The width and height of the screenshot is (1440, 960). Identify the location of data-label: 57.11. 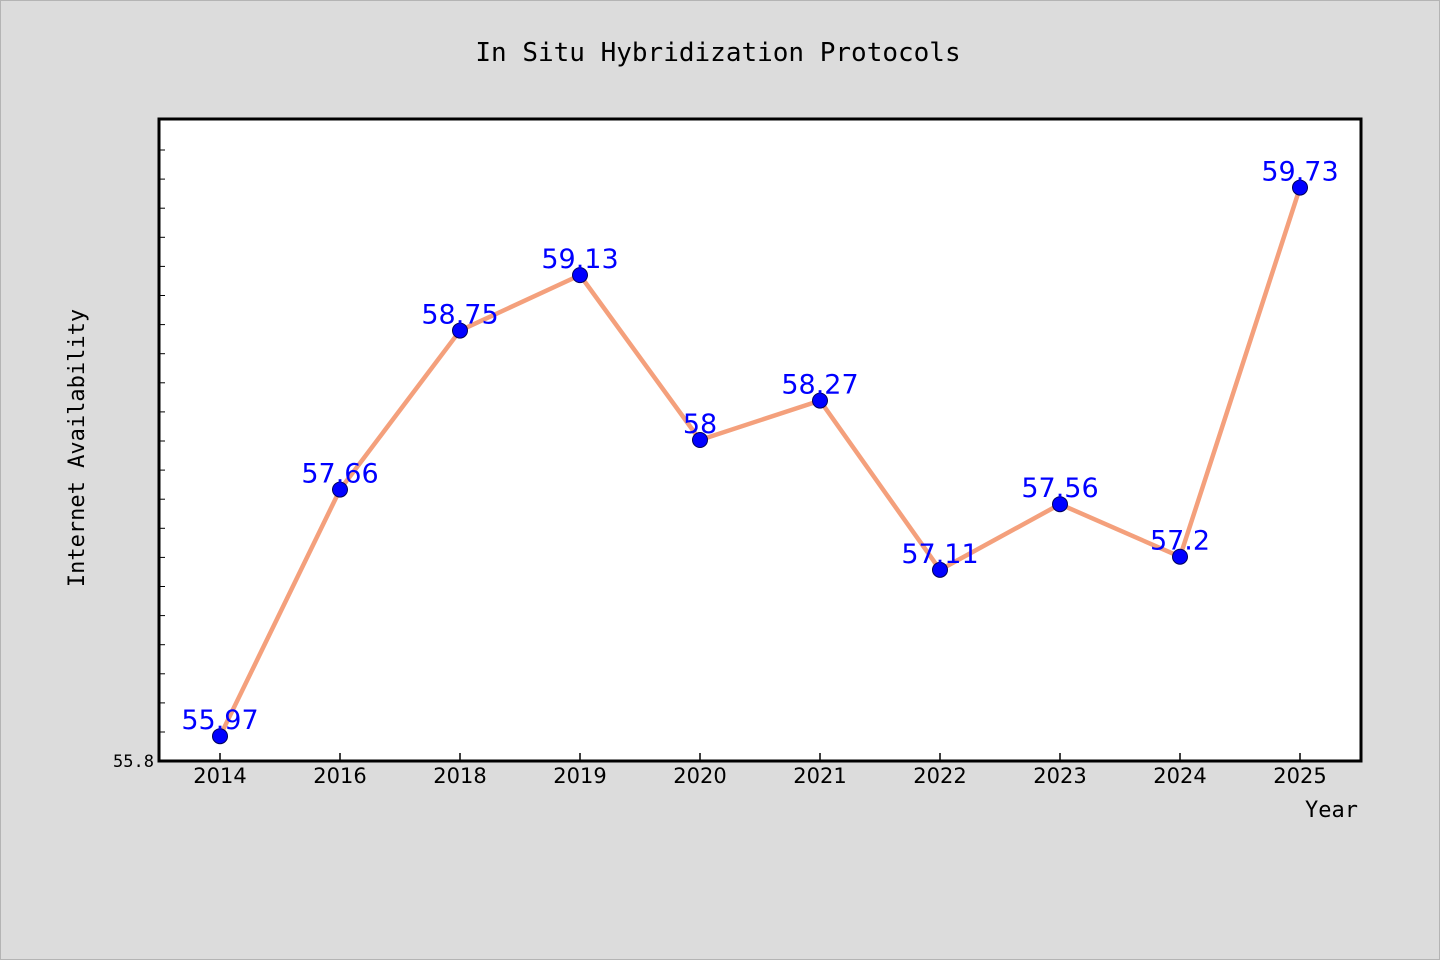
(939, 554).